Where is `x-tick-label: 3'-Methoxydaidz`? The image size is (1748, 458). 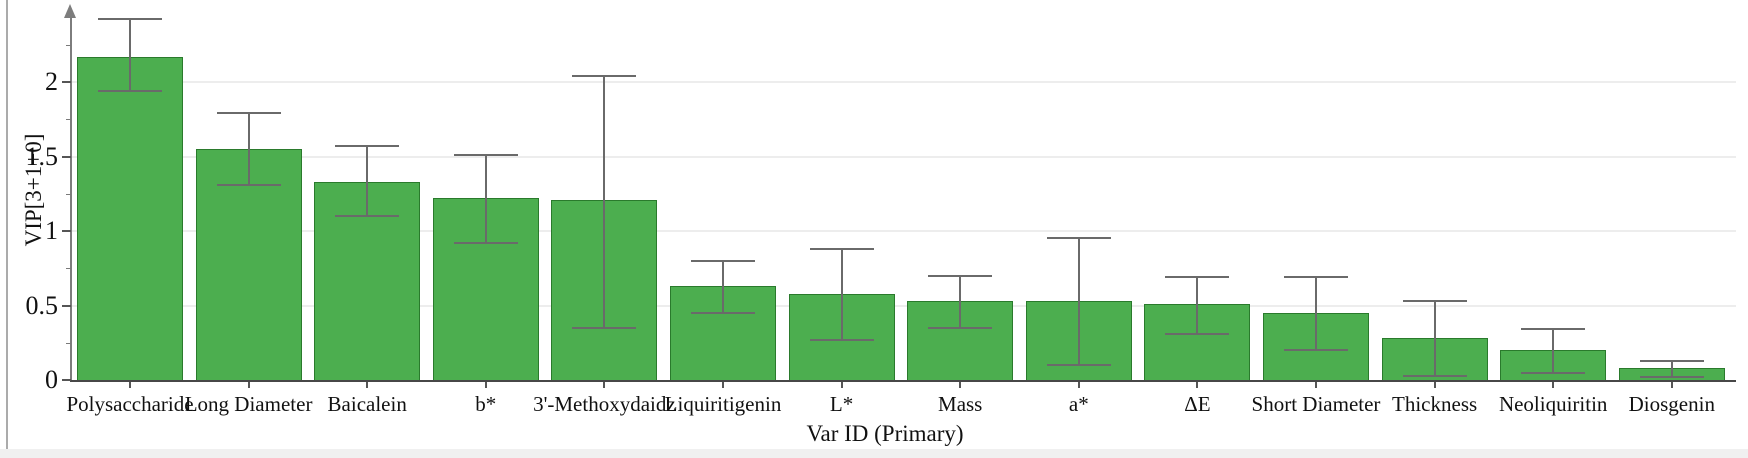
x-tick-label: 3'-Methoxydaidz is located at coordinates (604, 404).